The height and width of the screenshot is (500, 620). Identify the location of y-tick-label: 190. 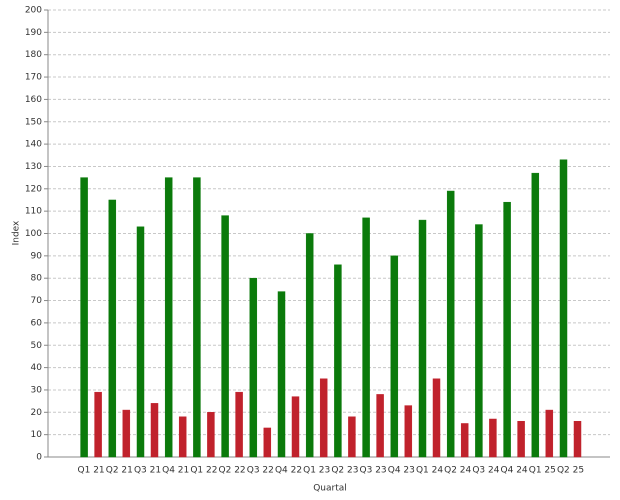
(33, 33).